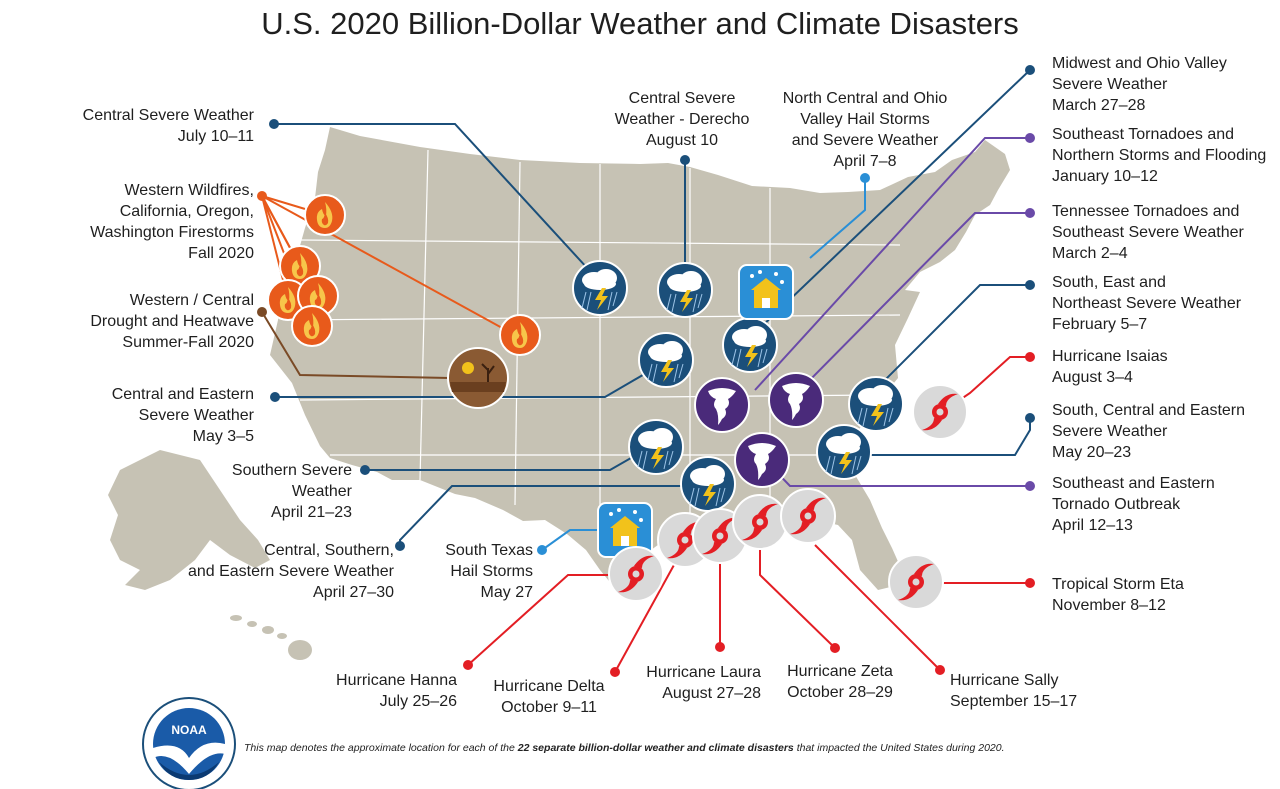 Image resolution: width=1280 pixels, height=789 pixels. Describe the element at coordinates (189, 743) in the screenshot. I see `noaa-logo: NOAA` at that location.